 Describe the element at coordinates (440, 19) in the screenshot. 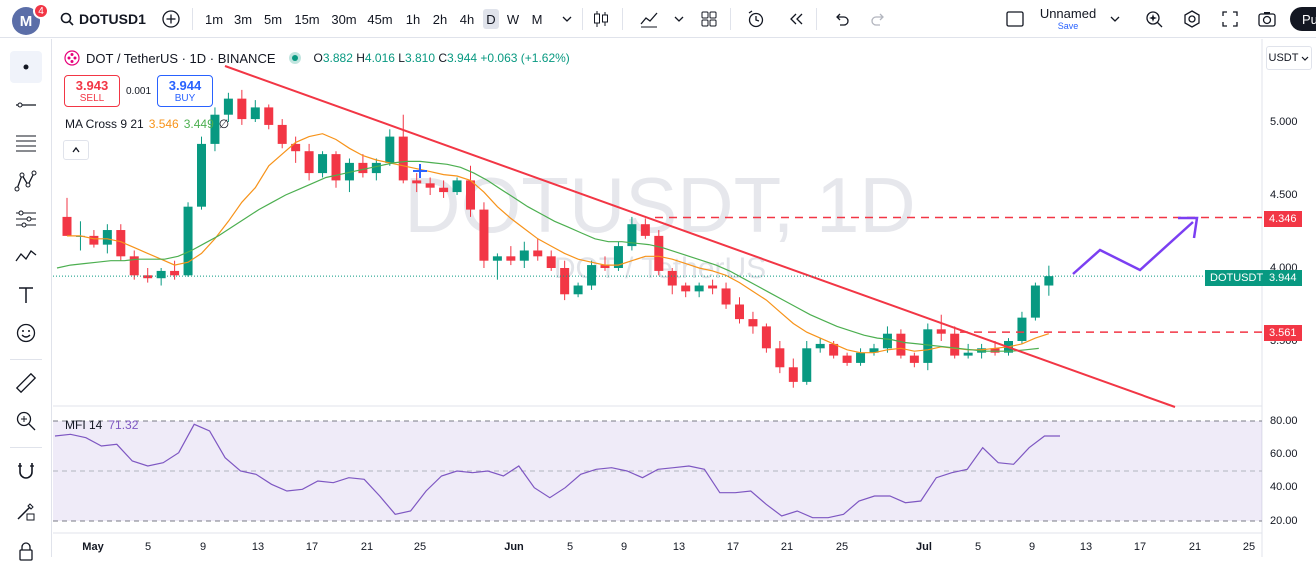

I see `interval-2h: 2h` at that location.